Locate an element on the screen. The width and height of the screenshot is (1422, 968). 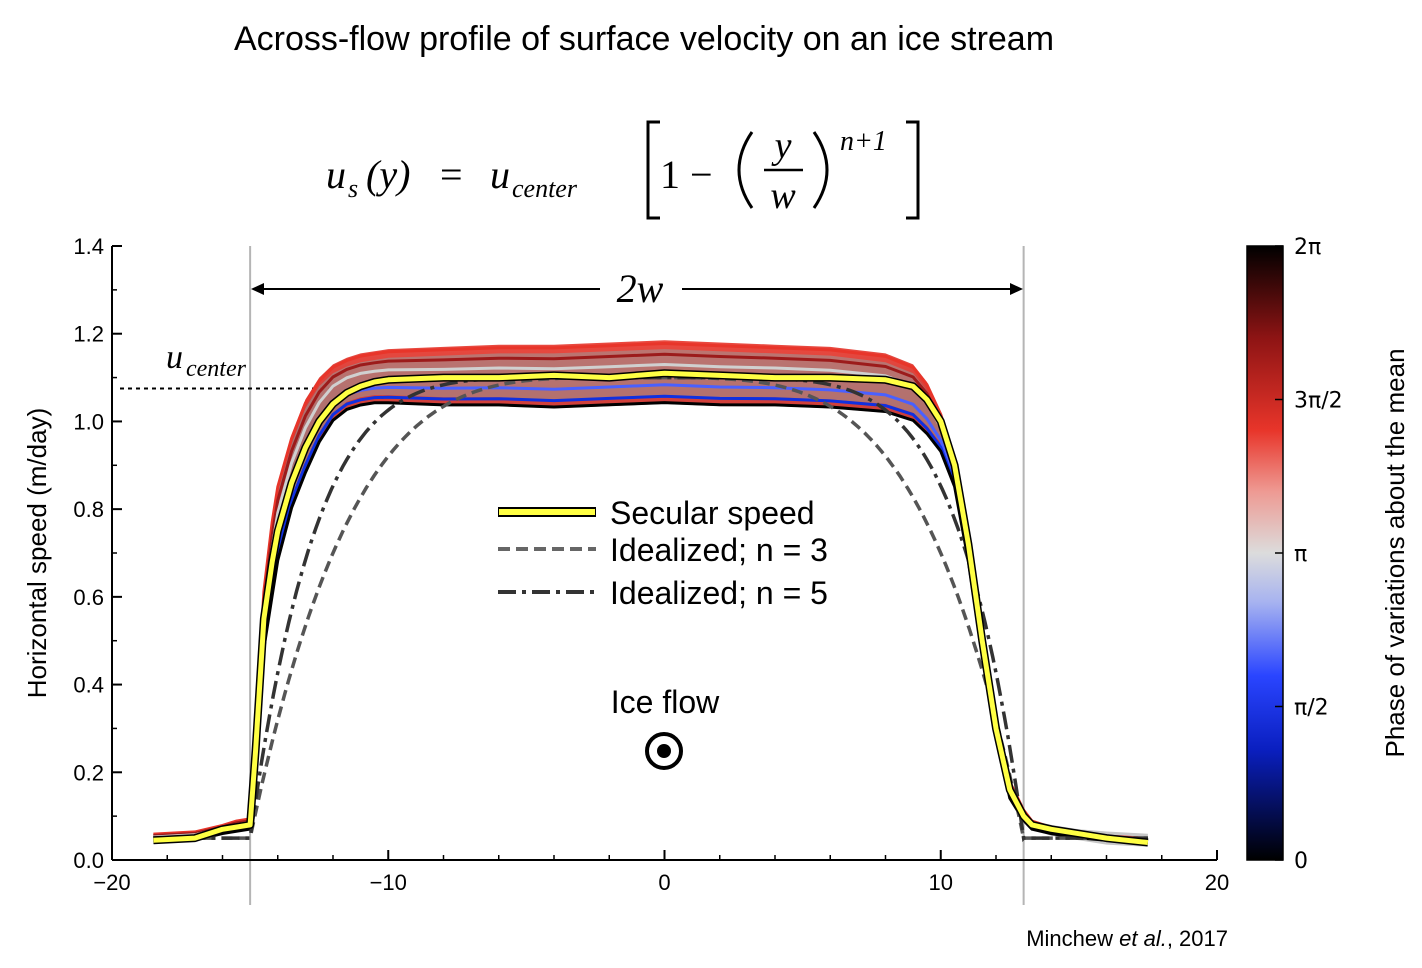
ucenter-label: u is located at coordinates (174, 357).